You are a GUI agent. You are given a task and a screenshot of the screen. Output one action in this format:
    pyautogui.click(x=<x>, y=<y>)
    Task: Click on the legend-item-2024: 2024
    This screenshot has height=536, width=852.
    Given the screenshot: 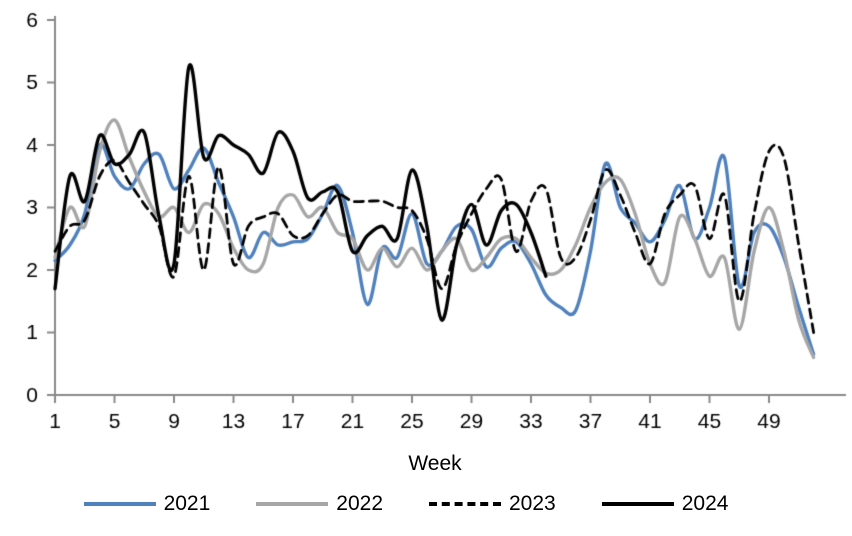 What is the action you would take?
    pyautogui.click(x=665, y=504)
    